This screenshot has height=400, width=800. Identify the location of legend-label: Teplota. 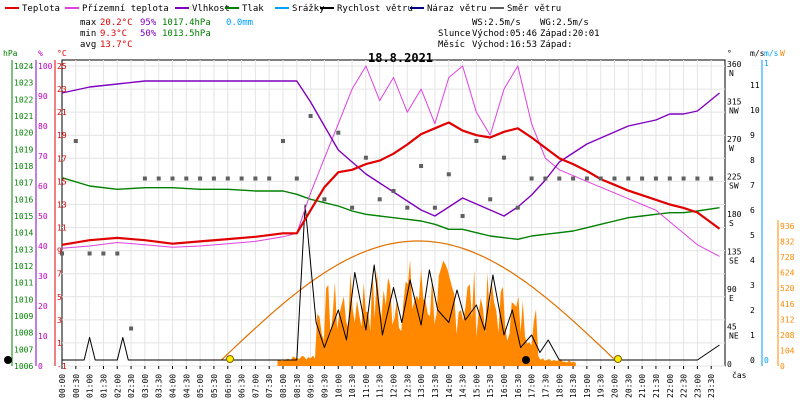
(41, 9).